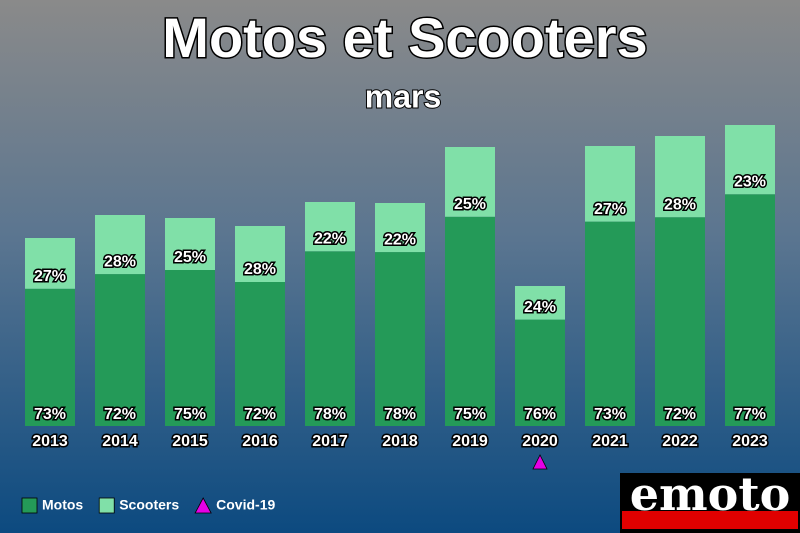  I want to click on value-label: 23%, so click(750, 181).